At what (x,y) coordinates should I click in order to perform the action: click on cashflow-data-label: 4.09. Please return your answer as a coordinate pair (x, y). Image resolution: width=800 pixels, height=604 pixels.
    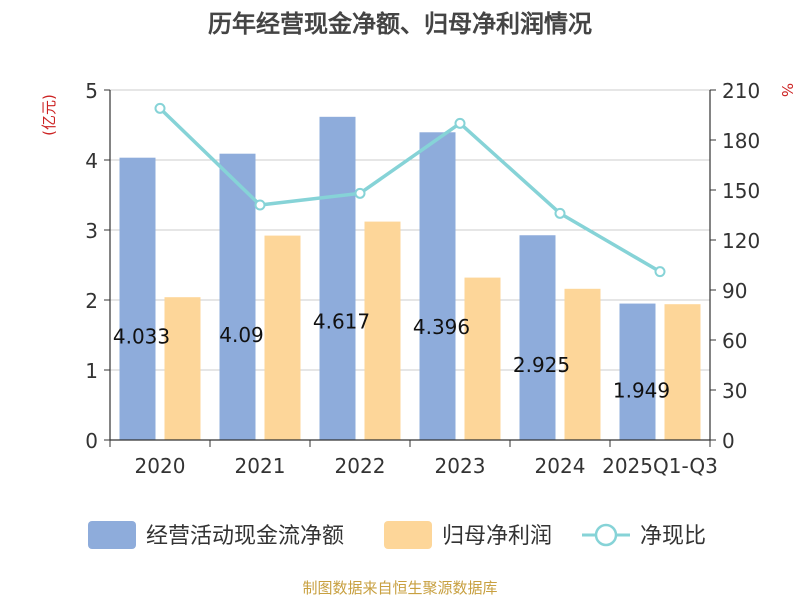
    Looking at the image, I should click on (241, 335).